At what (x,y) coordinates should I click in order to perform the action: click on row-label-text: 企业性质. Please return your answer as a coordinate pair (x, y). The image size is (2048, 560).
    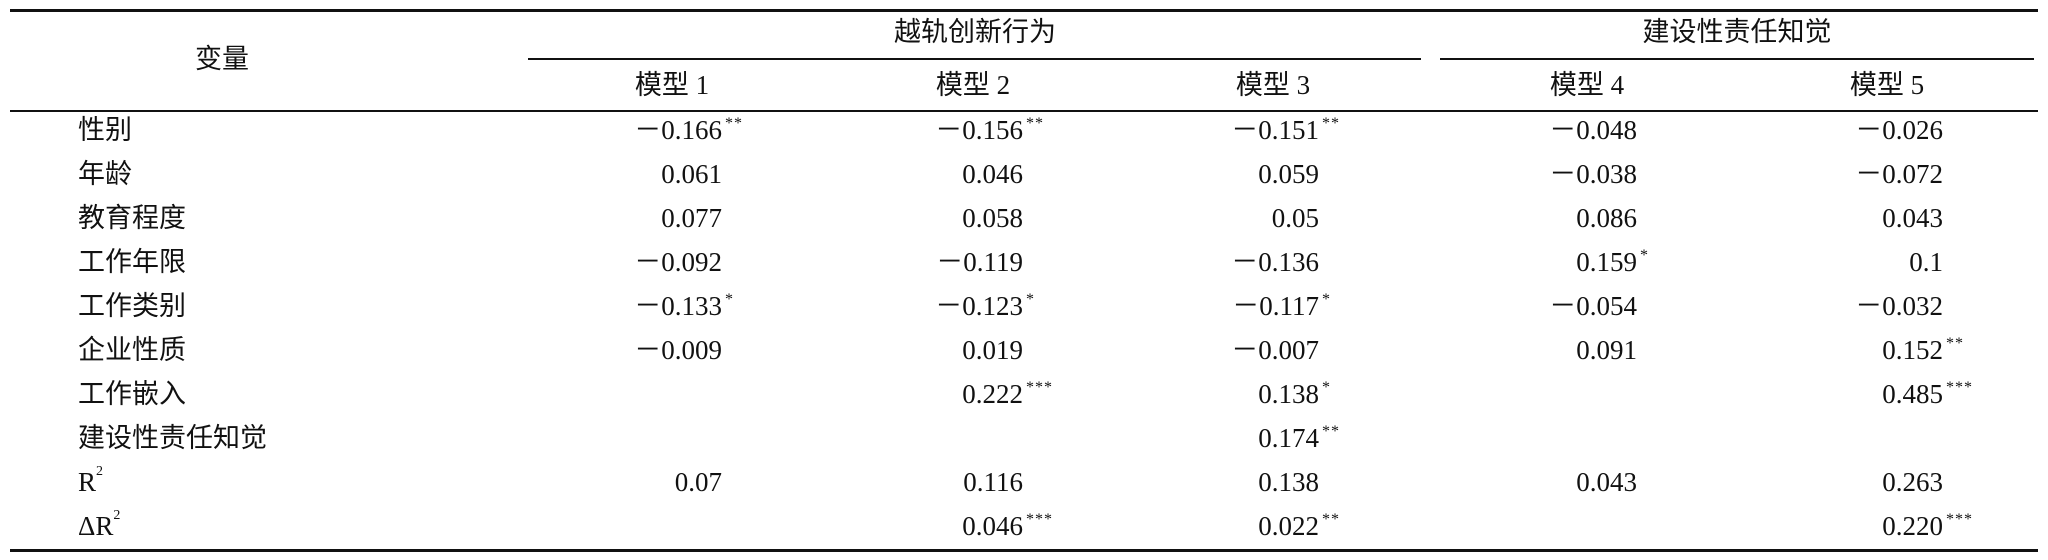
    Looking at the image, I should click on (132, 350).